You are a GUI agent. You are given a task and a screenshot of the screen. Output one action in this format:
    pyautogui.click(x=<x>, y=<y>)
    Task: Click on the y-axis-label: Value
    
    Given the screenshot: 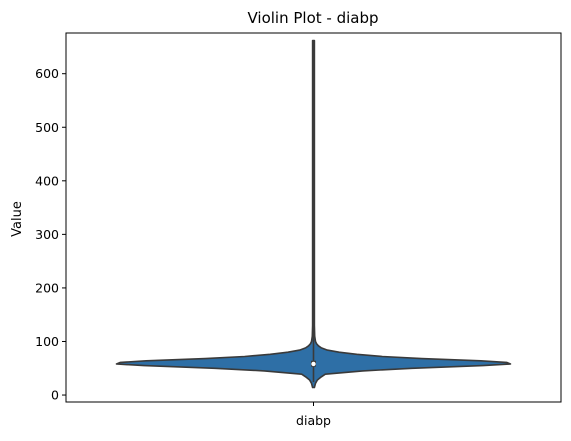 What is the action you would take?
    pyautogui.click(x=17, y=219)
    